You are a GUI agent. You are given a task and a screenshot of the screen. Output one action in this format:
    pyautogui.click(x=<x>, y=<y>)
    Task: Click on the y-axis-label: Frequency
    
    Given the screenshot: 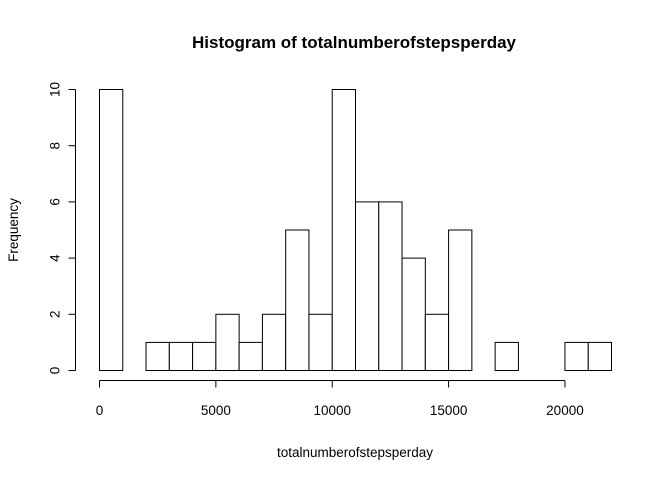 What is the action you would take?
    pyautogui.click(x=13, y=230)
    